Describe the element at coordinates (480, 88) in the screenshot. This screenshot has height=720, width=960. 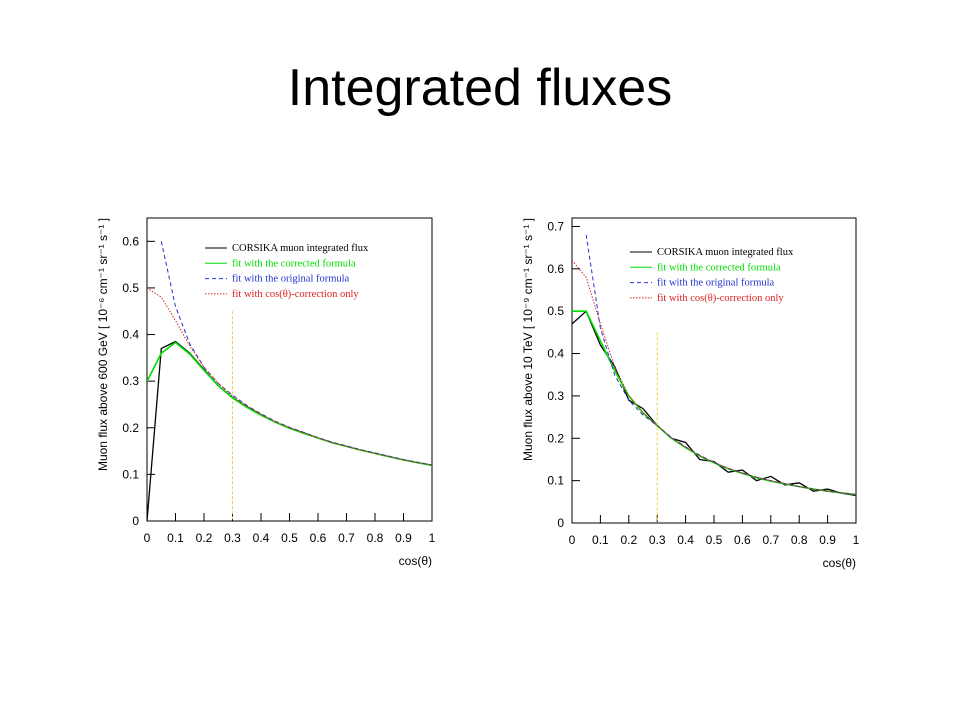
I see `slide-title: Integrated fluxes` at that location.